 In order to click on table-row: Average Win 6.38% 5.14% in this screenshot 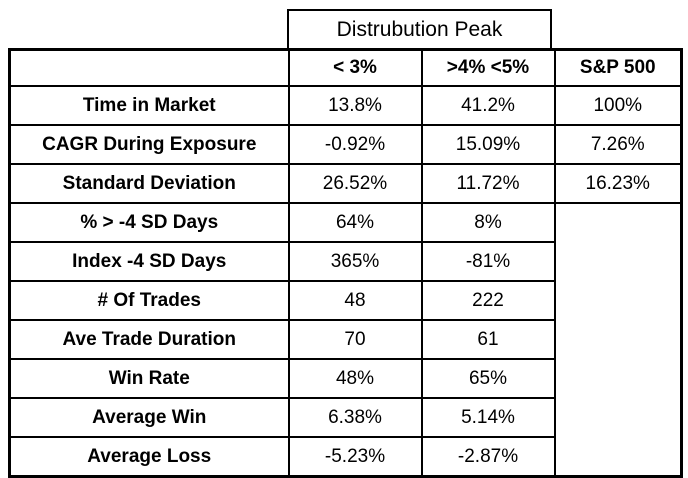, I will do `click(345, 417)`.